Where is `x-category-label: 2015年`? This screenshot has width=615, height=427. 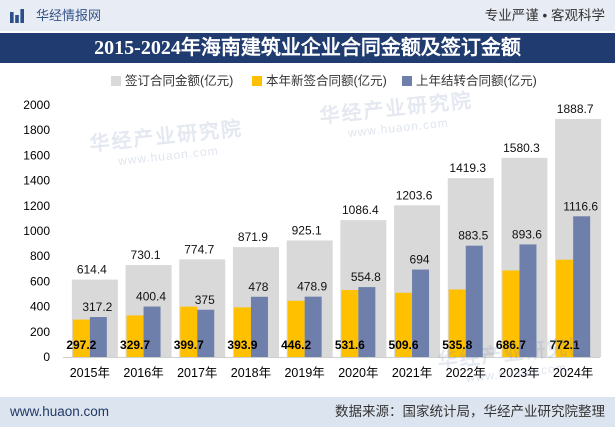 x-category-label: 2015年 is located at coordinates (90, 373).